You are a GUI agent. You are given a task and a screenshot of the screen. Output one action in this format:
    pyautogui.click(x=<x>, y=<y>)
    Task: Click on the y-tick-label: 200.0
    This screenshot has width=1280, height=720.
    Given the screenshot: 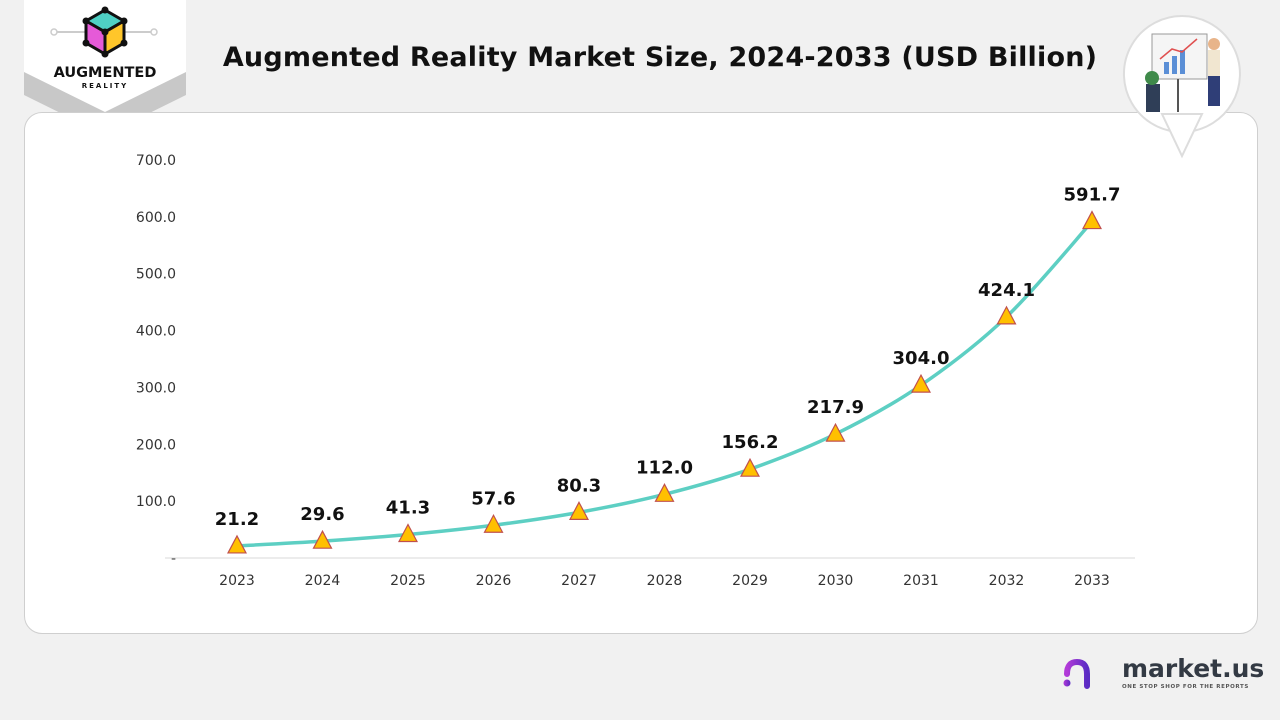 What is the action you would take?
    pyautogui.click(x=156, y=445)
    